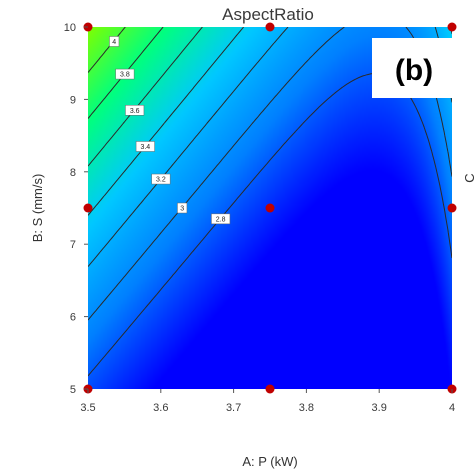 Image resolution: width=474 pixels, height=474 pixels. I want to click on y-tick-label: 6, so click(73, 318).